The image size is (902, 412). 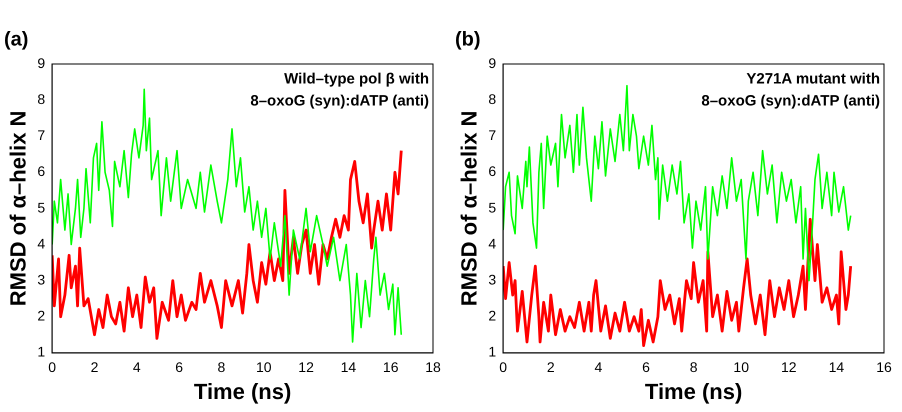 What do you see at coordinates (356, 79) in the screenshot?
I see `annotation: Wild–type pol β with` at bounding box center [356, 79].